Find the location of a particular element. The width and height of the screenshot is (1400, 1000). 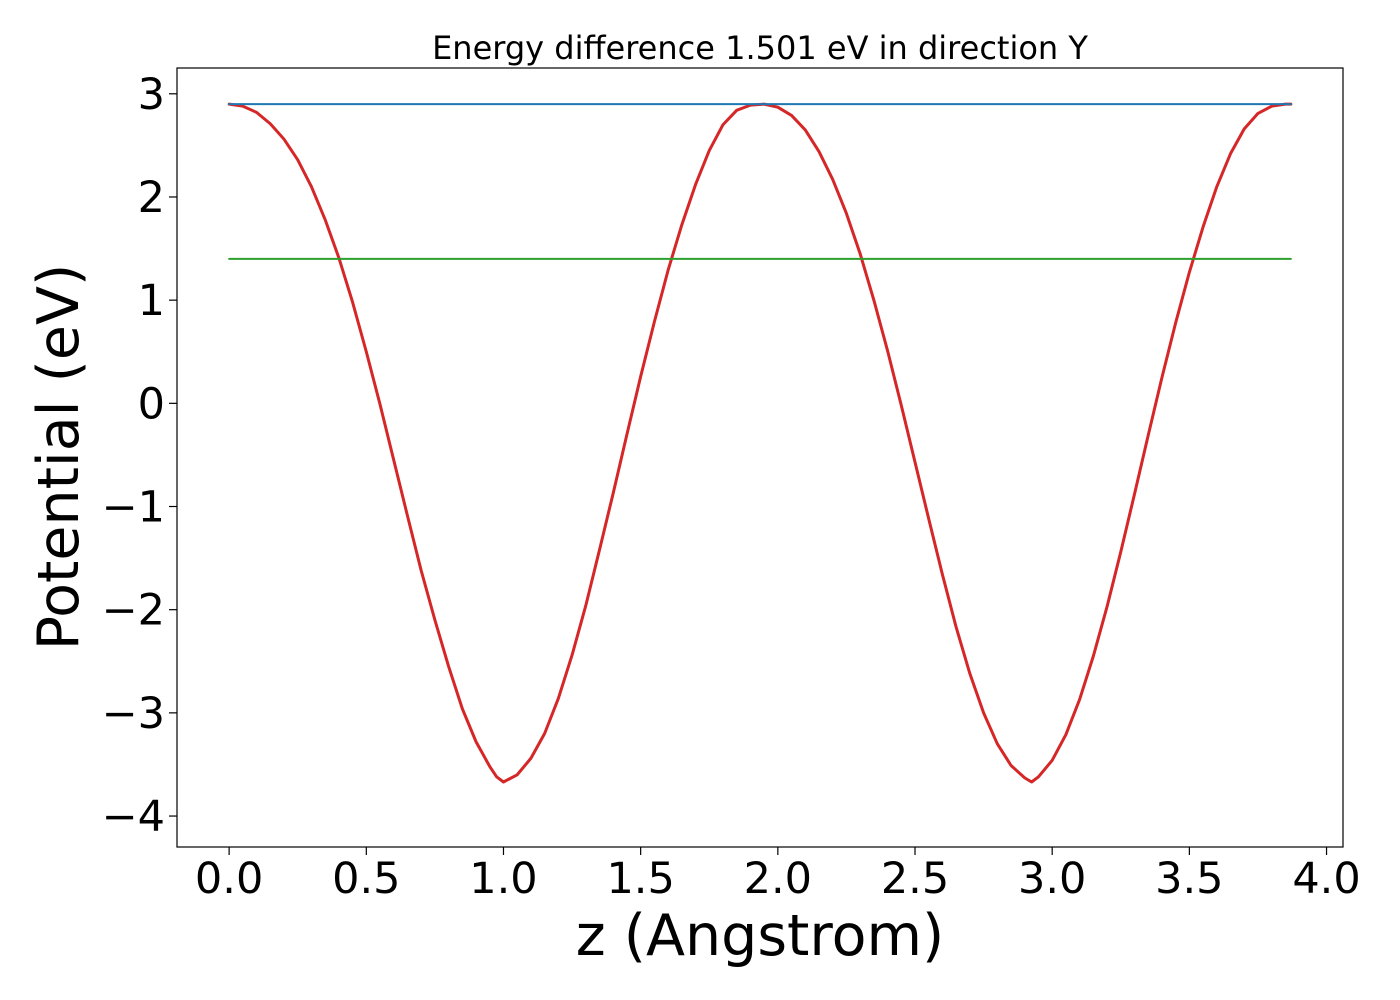

y-tick-label: −2 is located at coordinates (133, 611).